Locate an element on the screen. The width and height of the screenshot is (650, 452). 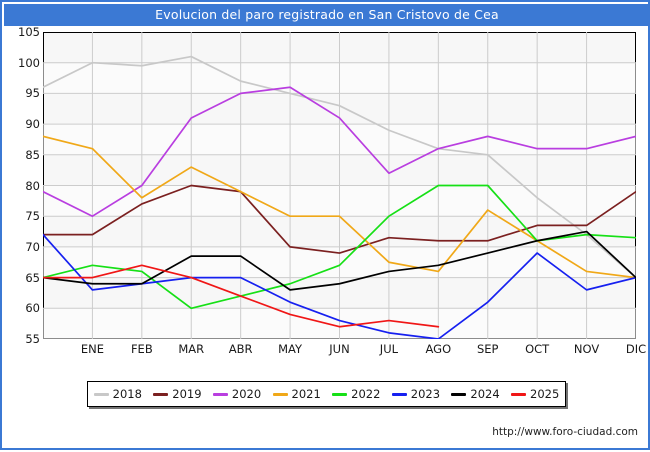
y-axis-tick-label: 80 is located at coordinates (32, 185).